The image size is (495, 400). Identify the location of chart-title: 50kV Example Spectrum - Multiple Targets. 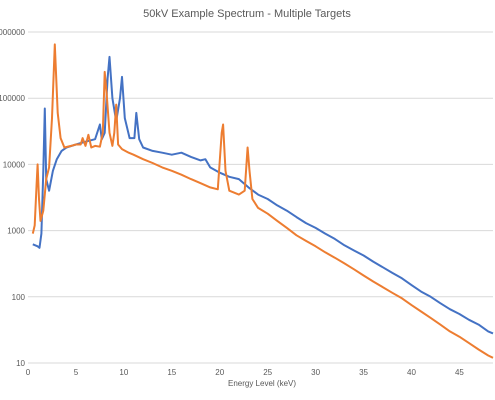
(247, 14).